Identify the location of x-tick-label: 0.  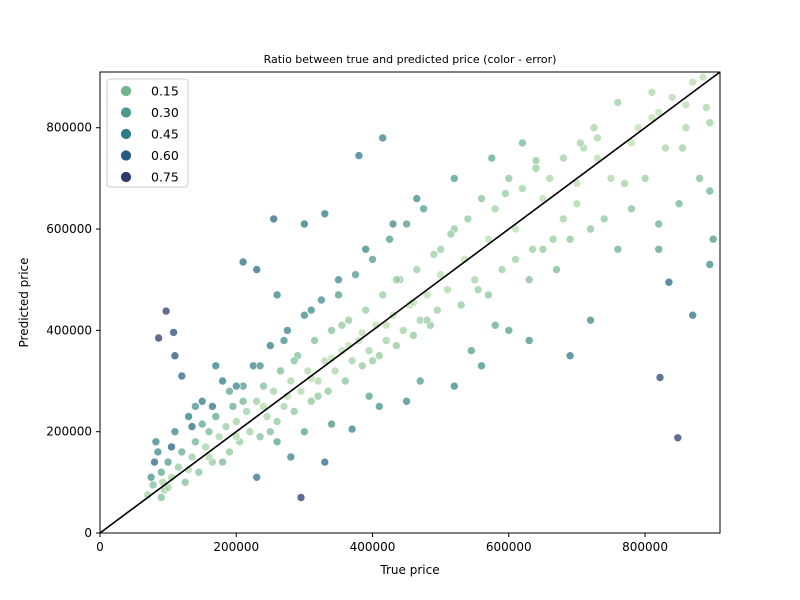
(100, 547).